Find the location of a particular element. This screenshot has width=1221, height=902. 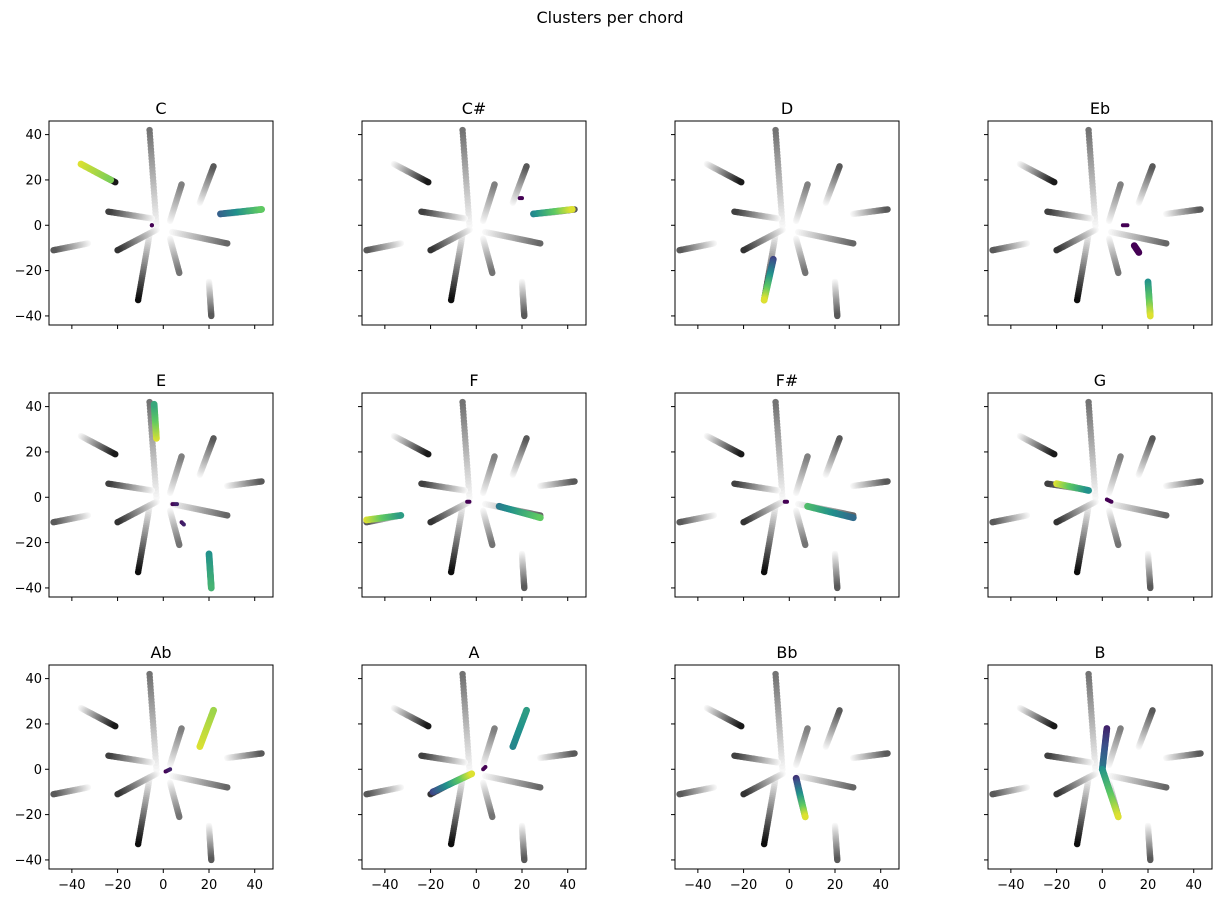

subplot-B: B−40 −20 0 20 40 is located at coordinates (1098, 768).